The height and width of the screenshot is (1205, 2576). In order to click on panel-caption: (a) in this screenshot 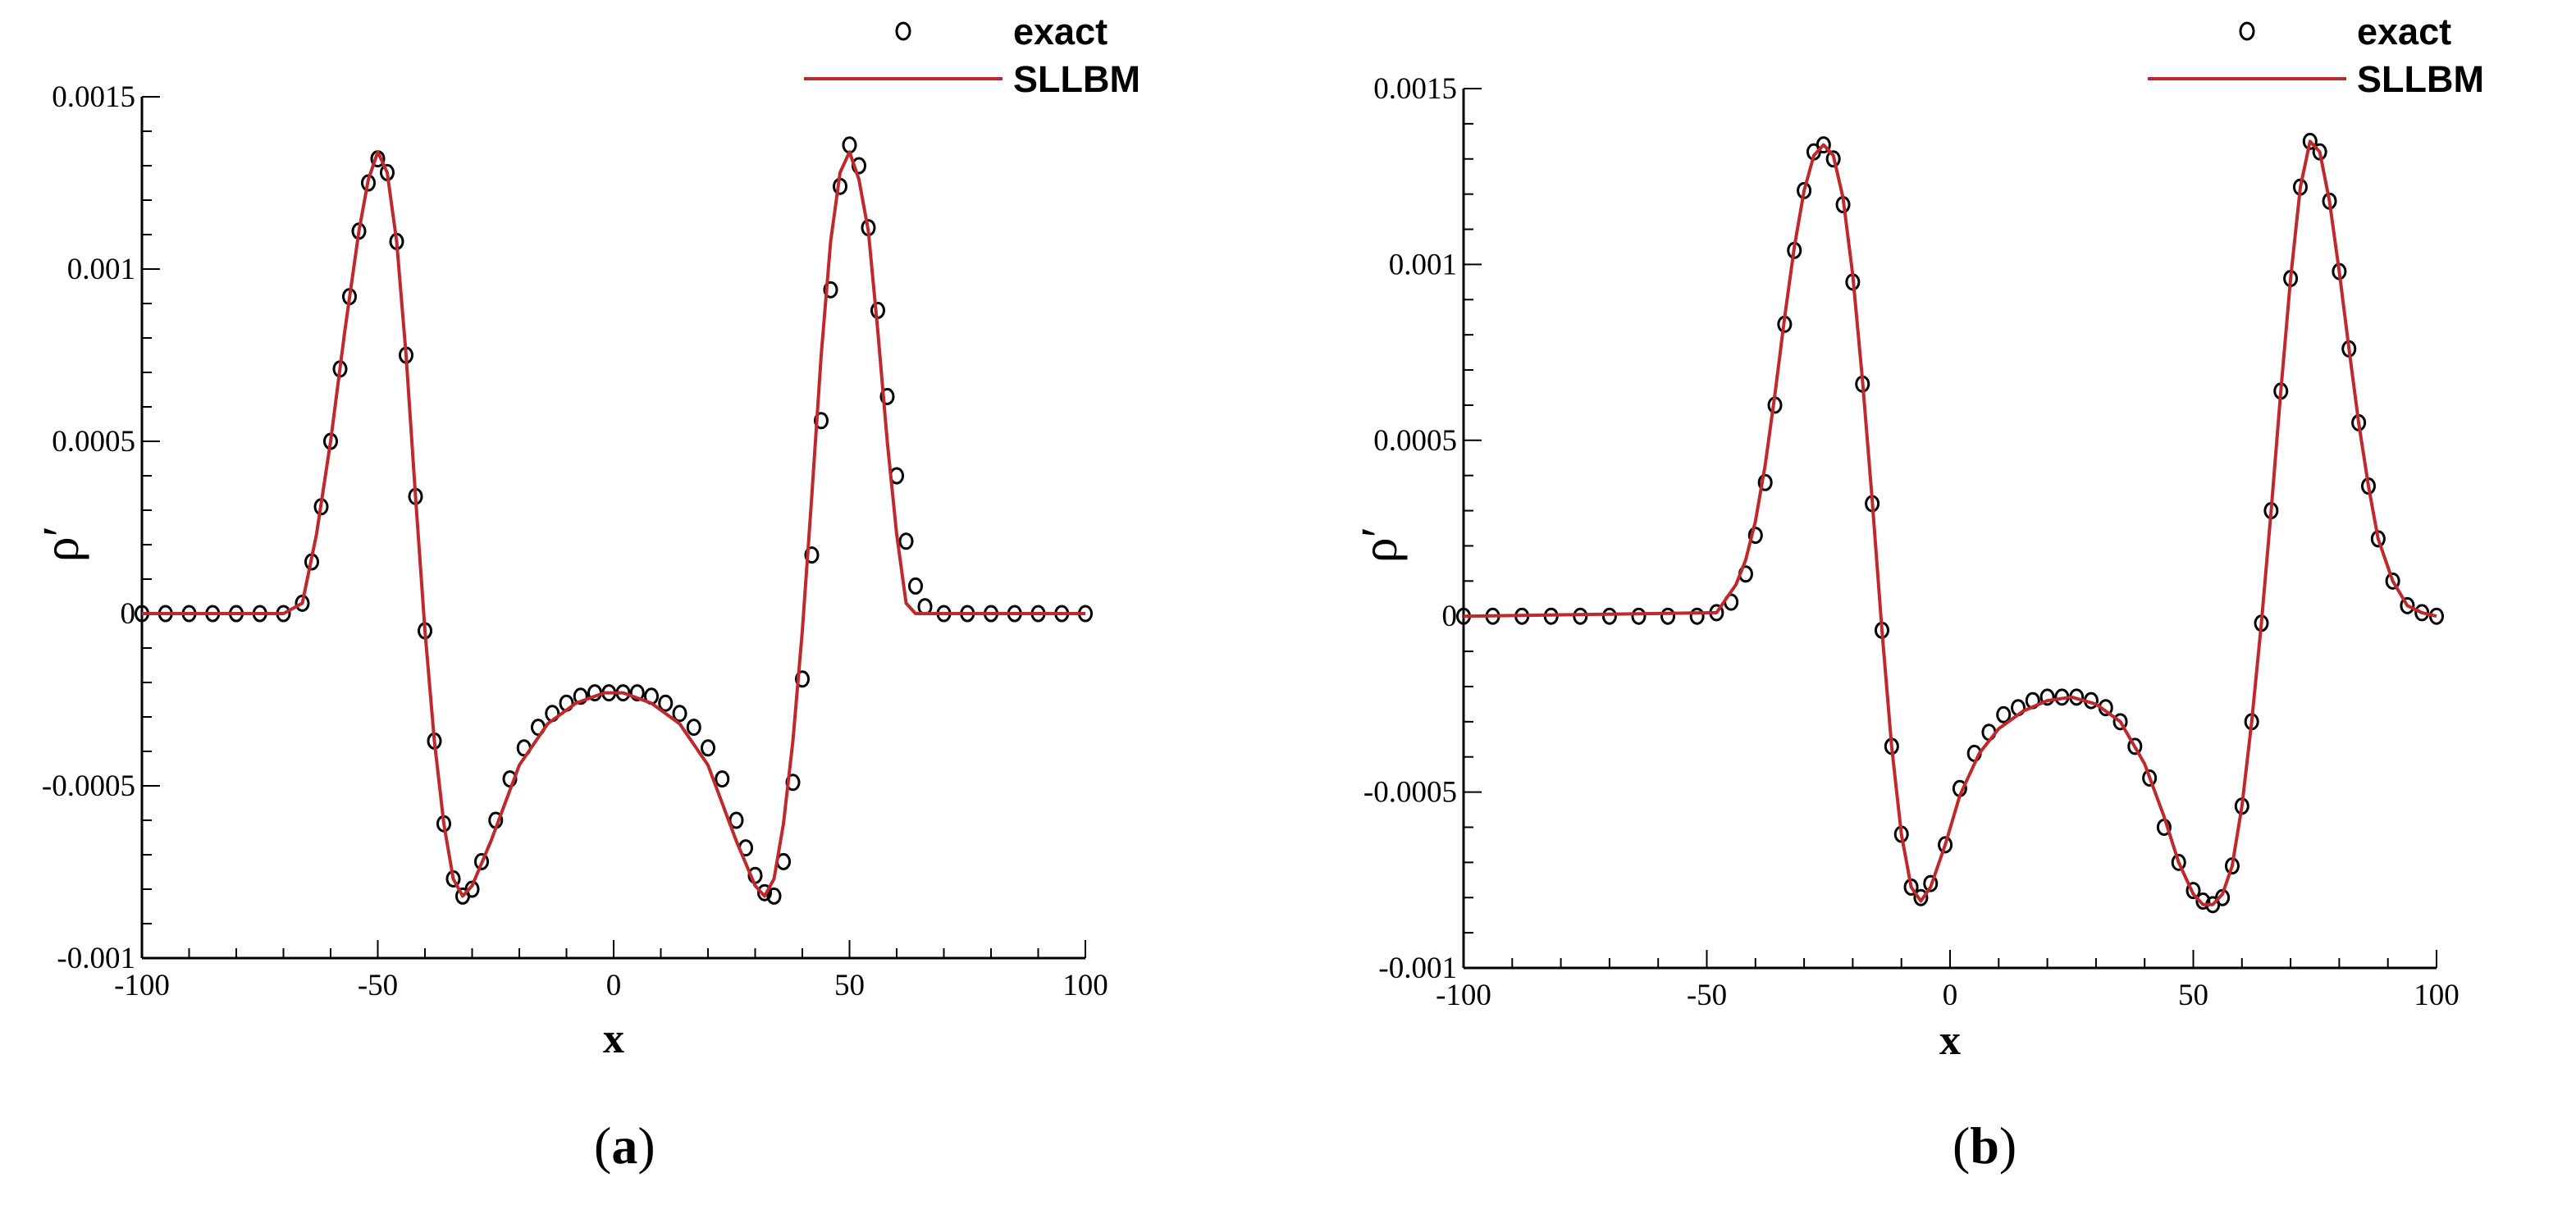, I will do `click(624, 1145)`.